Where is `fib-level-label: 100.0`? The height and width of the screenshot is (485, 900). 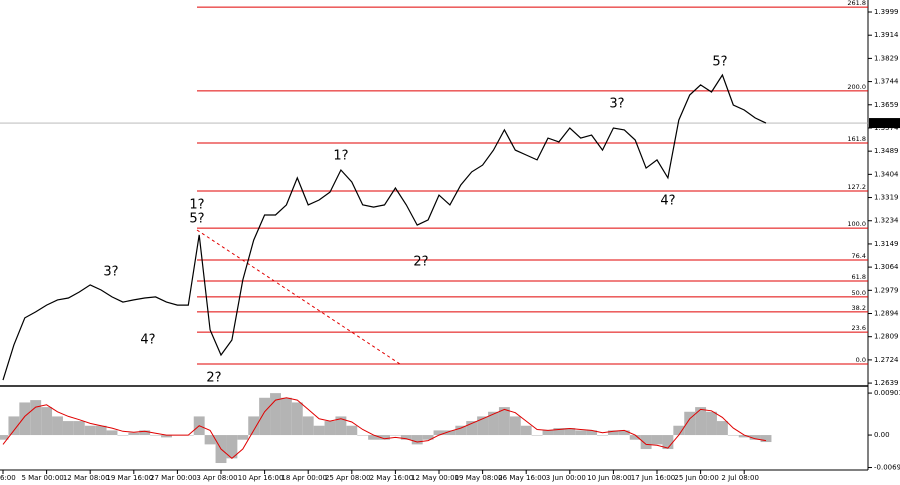
fib-level-label: 100.0 is located at coordinates (856, 224).